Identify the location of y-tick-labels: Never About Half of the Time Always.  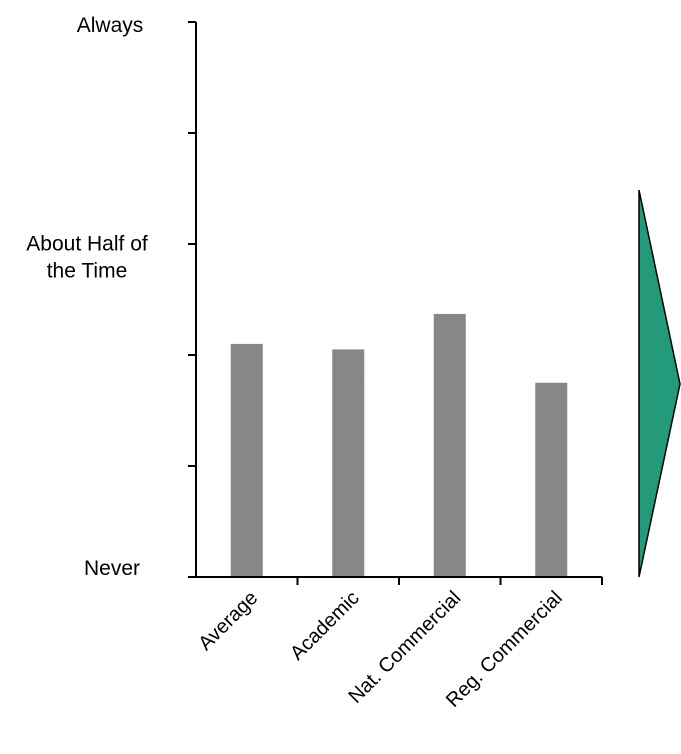
(87, 297).